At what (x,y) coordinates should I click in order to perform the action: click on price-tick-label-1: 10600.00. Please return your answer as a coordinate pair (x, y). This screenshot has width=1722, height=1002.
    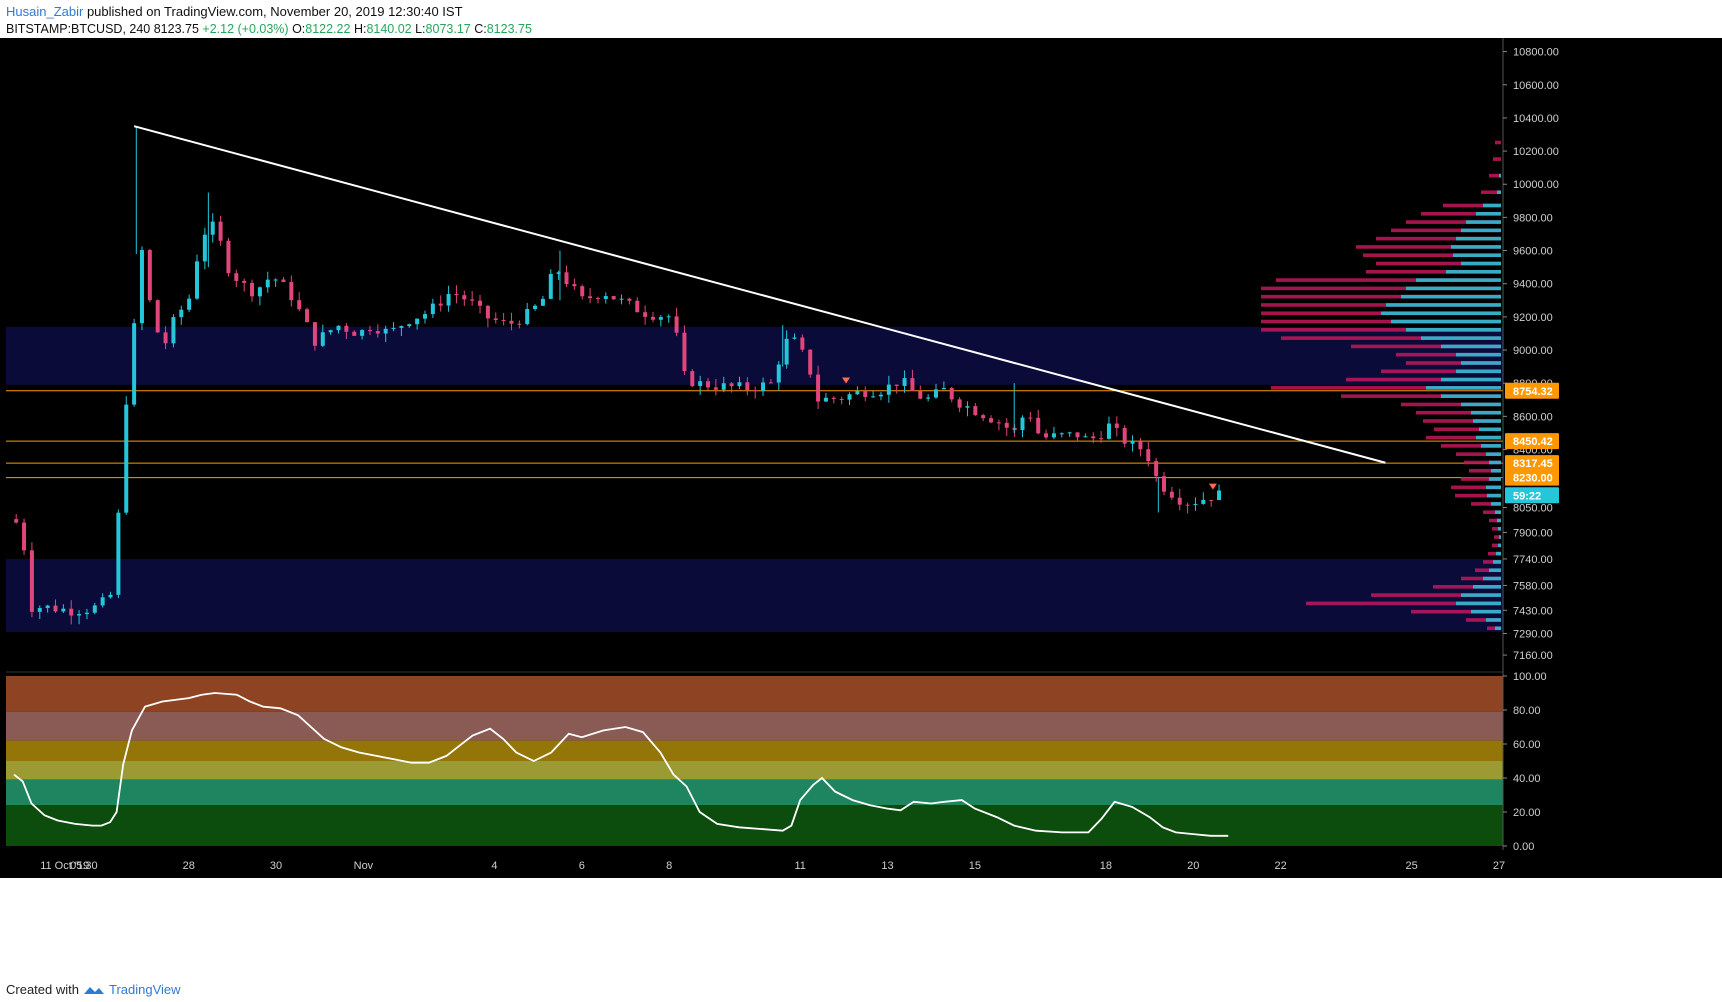
    Looking at the image, I should click on (1536, 86).